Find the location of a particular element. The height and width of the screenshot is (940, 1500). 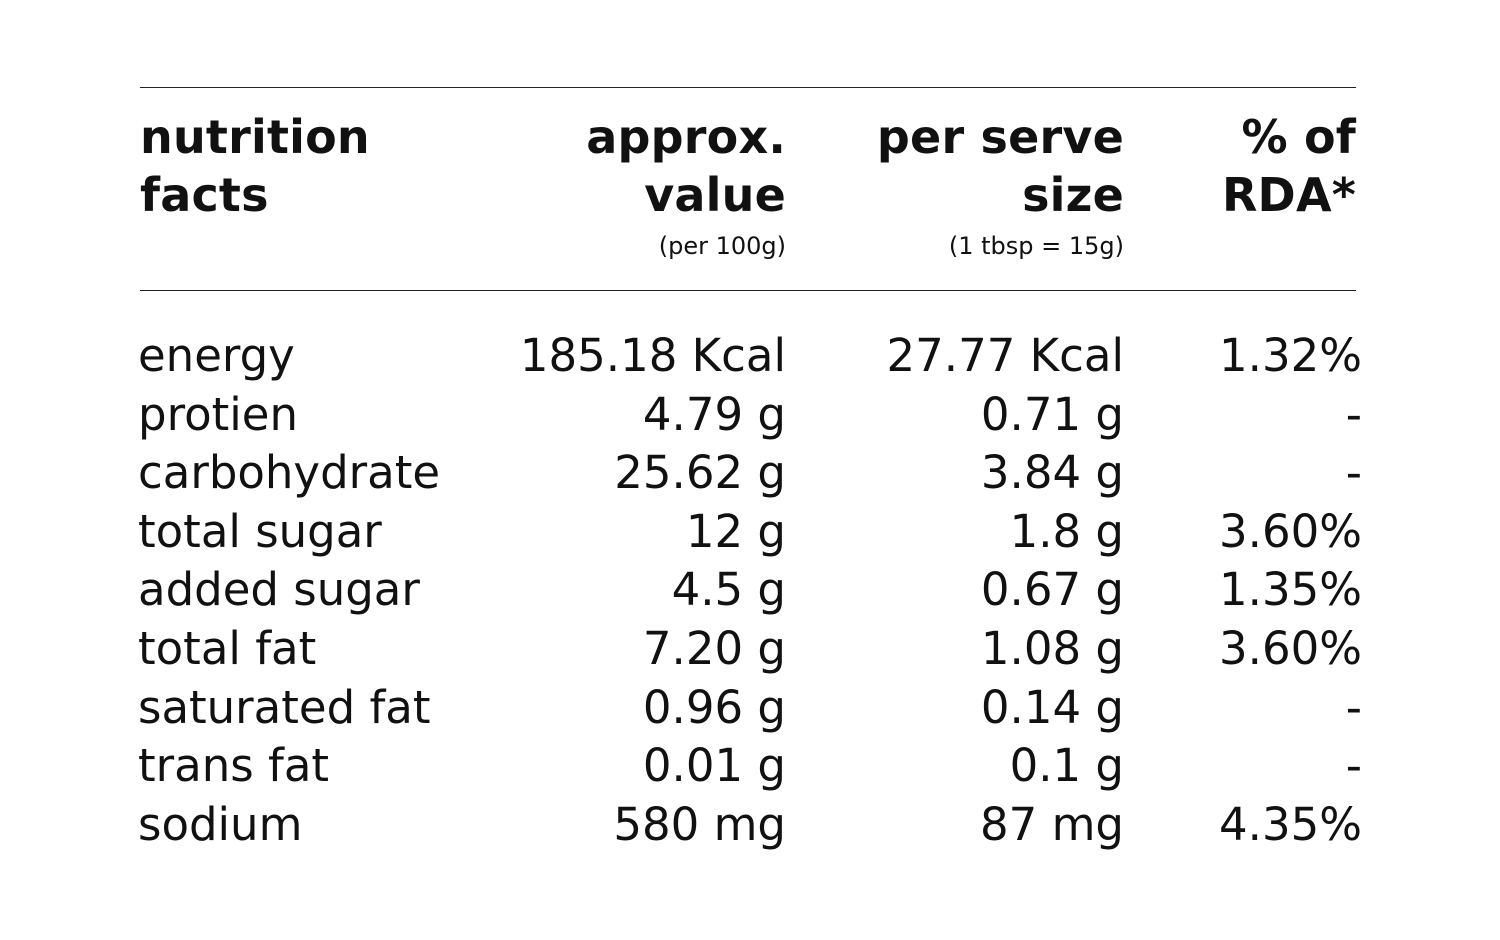

value-per-serve: 0.71 g is located at coordinates (1052, 414).